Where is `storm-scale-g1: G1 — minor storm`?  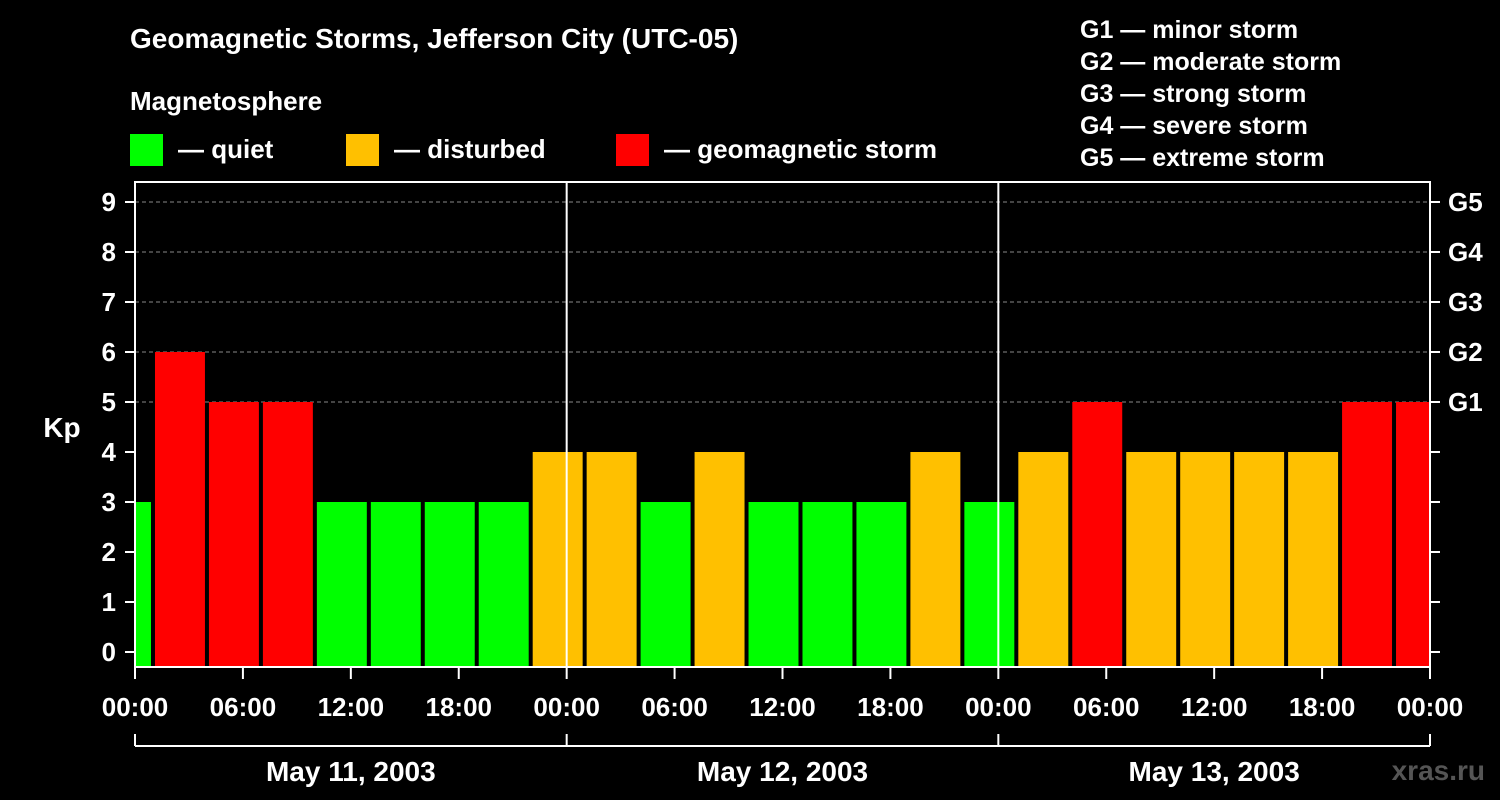 storm-scale-g1: G1 — minor storm is located at coordinates (1189, 30).